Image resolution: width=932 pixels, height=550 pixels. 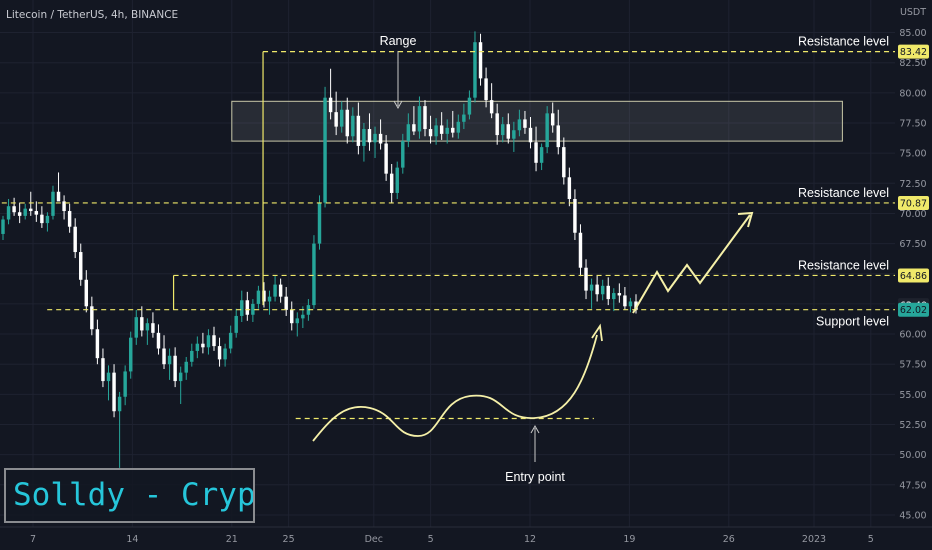 I want to click on time-tick-label: 21, so click(x=232, y=539).